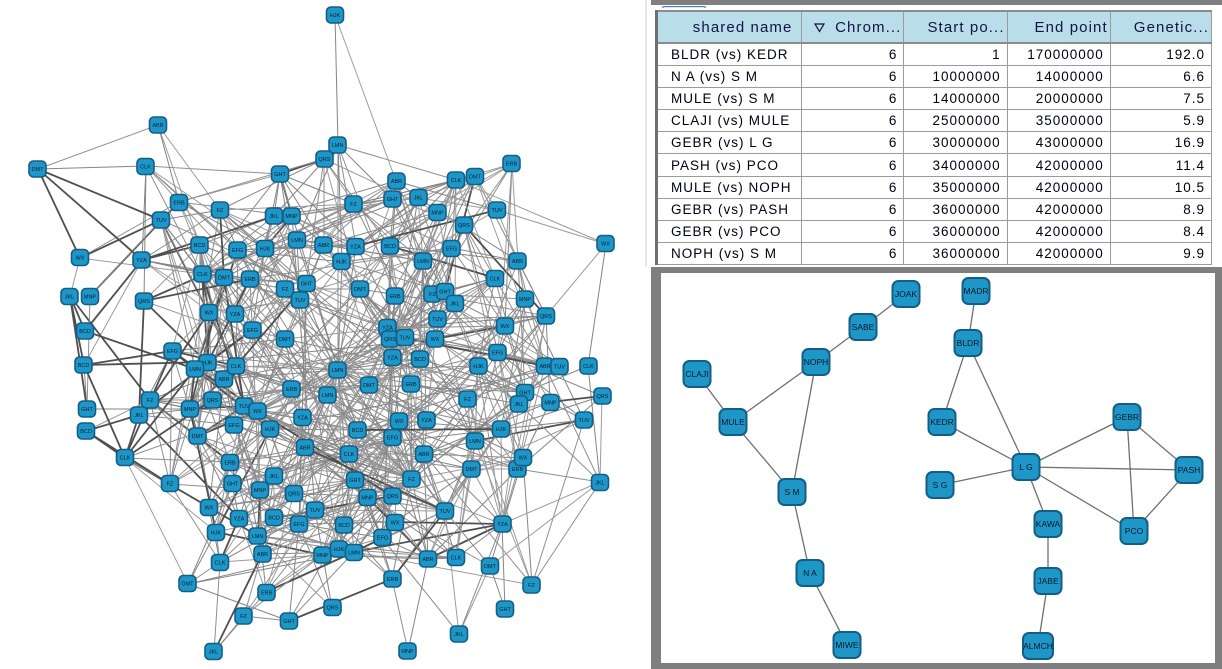  What do you see at coordinates (392, 439) in the screenshot?
I see `svg-text: EFG` at bounding box center [392, 439].